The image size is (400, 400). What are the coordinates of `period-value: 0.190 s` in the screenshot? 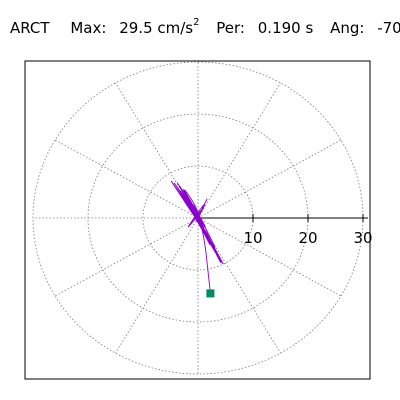 It's located at (285, 28).